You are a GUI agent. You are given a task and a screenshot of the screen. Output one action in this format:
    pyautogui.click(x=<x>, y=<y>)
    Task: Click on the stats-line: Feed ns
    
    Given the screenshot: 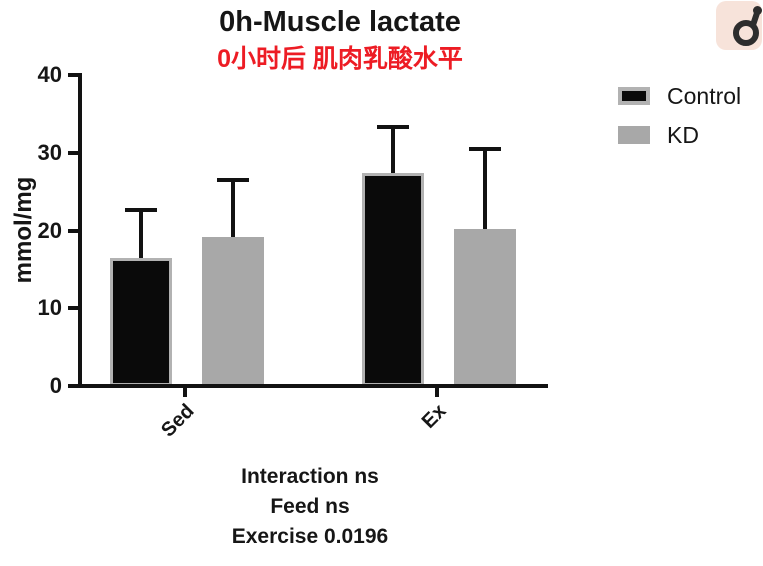 What is the action you would take?
    pyautogui.click(x=310, y=506)
    